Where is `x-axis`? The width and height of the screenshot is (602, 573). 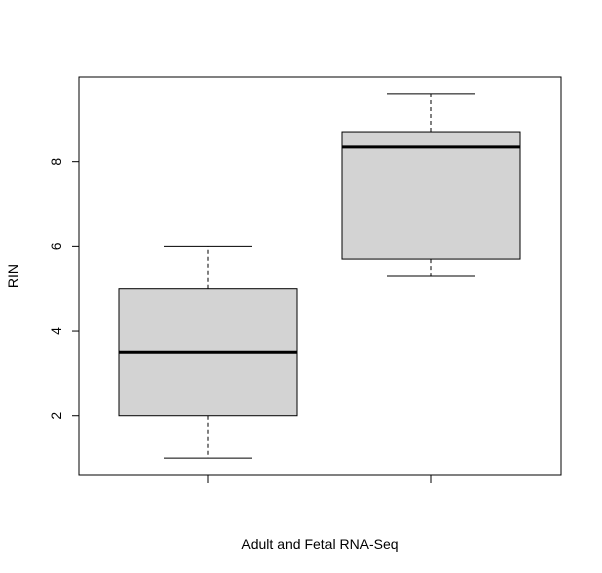 x-axis is located at coordinates (319, 479).